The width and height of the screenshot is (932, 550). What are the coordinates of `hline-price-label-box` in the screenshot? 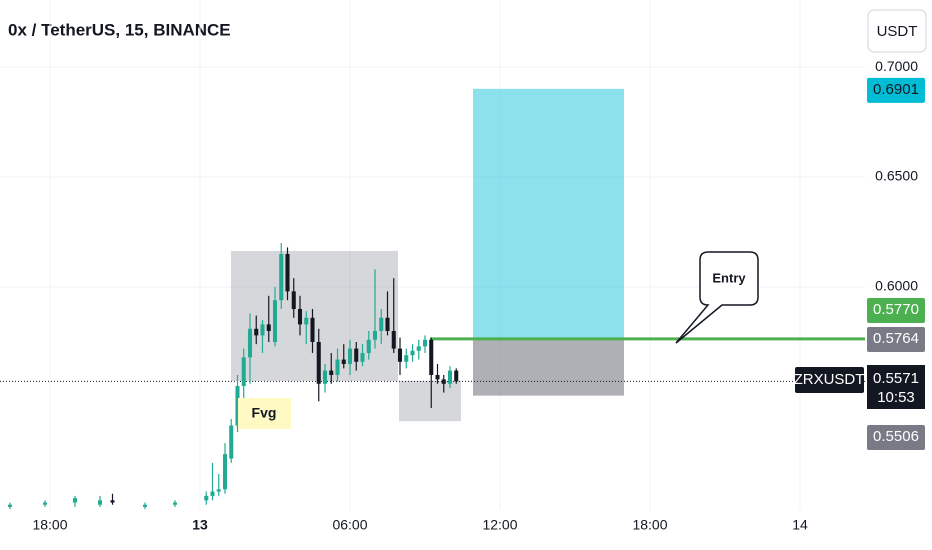 It's located at (896, 310).